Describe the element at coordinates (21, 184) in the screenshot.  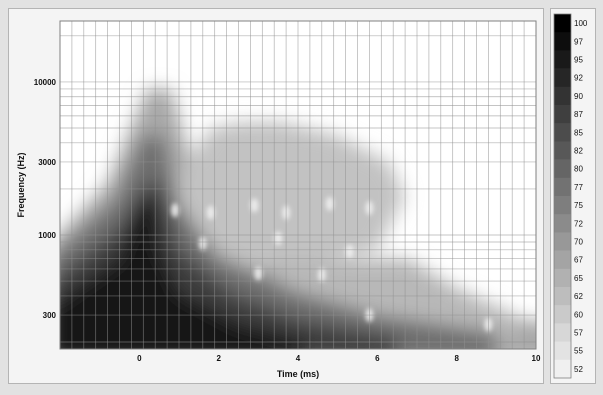
I see `y-axis-label: Frequency (Hz)` at that location.